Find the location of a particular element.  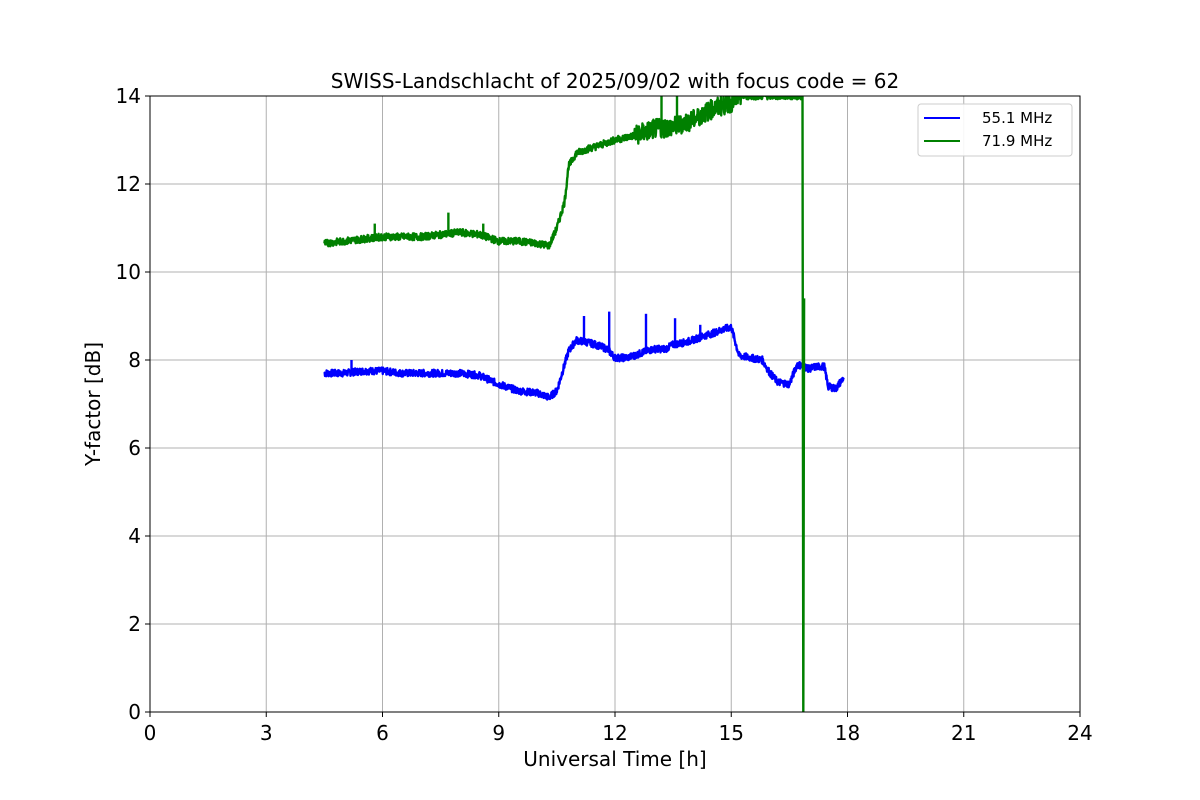

x-tick-label: 21 is located at coordinates (963, 733).